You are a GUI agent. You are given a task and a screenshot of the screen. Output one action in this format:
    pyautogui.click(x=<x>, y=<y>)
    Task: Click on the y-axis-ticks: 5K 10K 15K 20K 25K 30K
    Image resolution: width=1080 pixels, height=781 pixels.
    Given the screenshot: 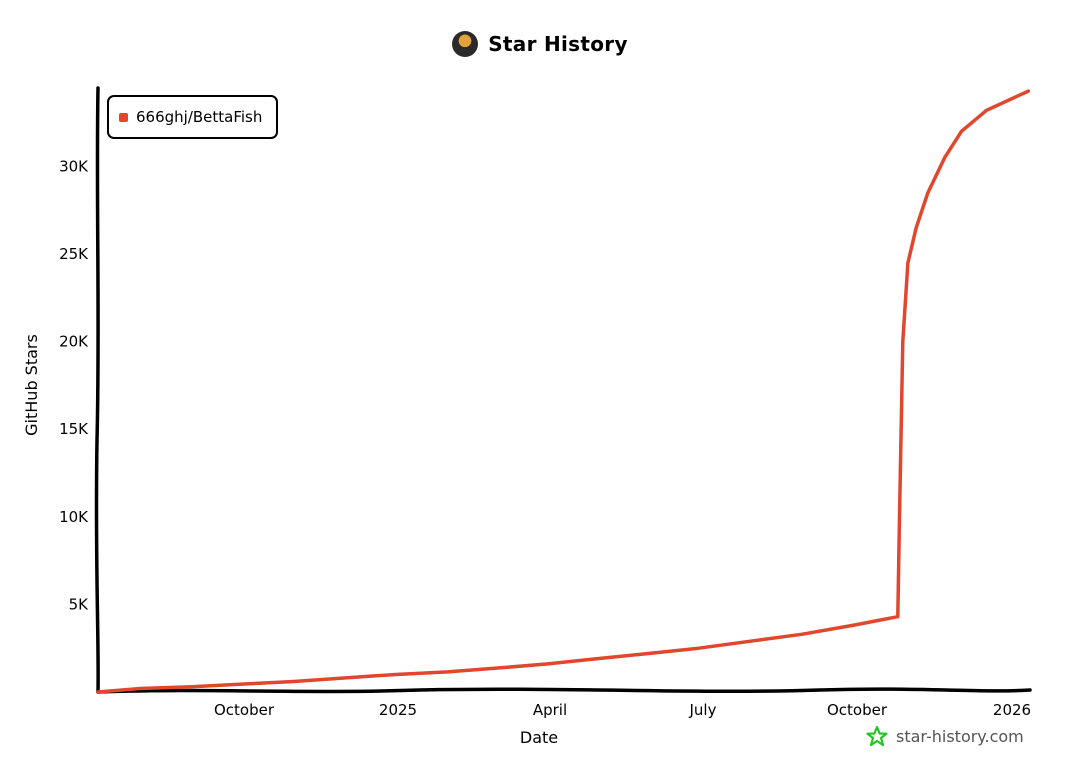 What is the action you would take?
    pyautogui.click(x=74, y=385)
    